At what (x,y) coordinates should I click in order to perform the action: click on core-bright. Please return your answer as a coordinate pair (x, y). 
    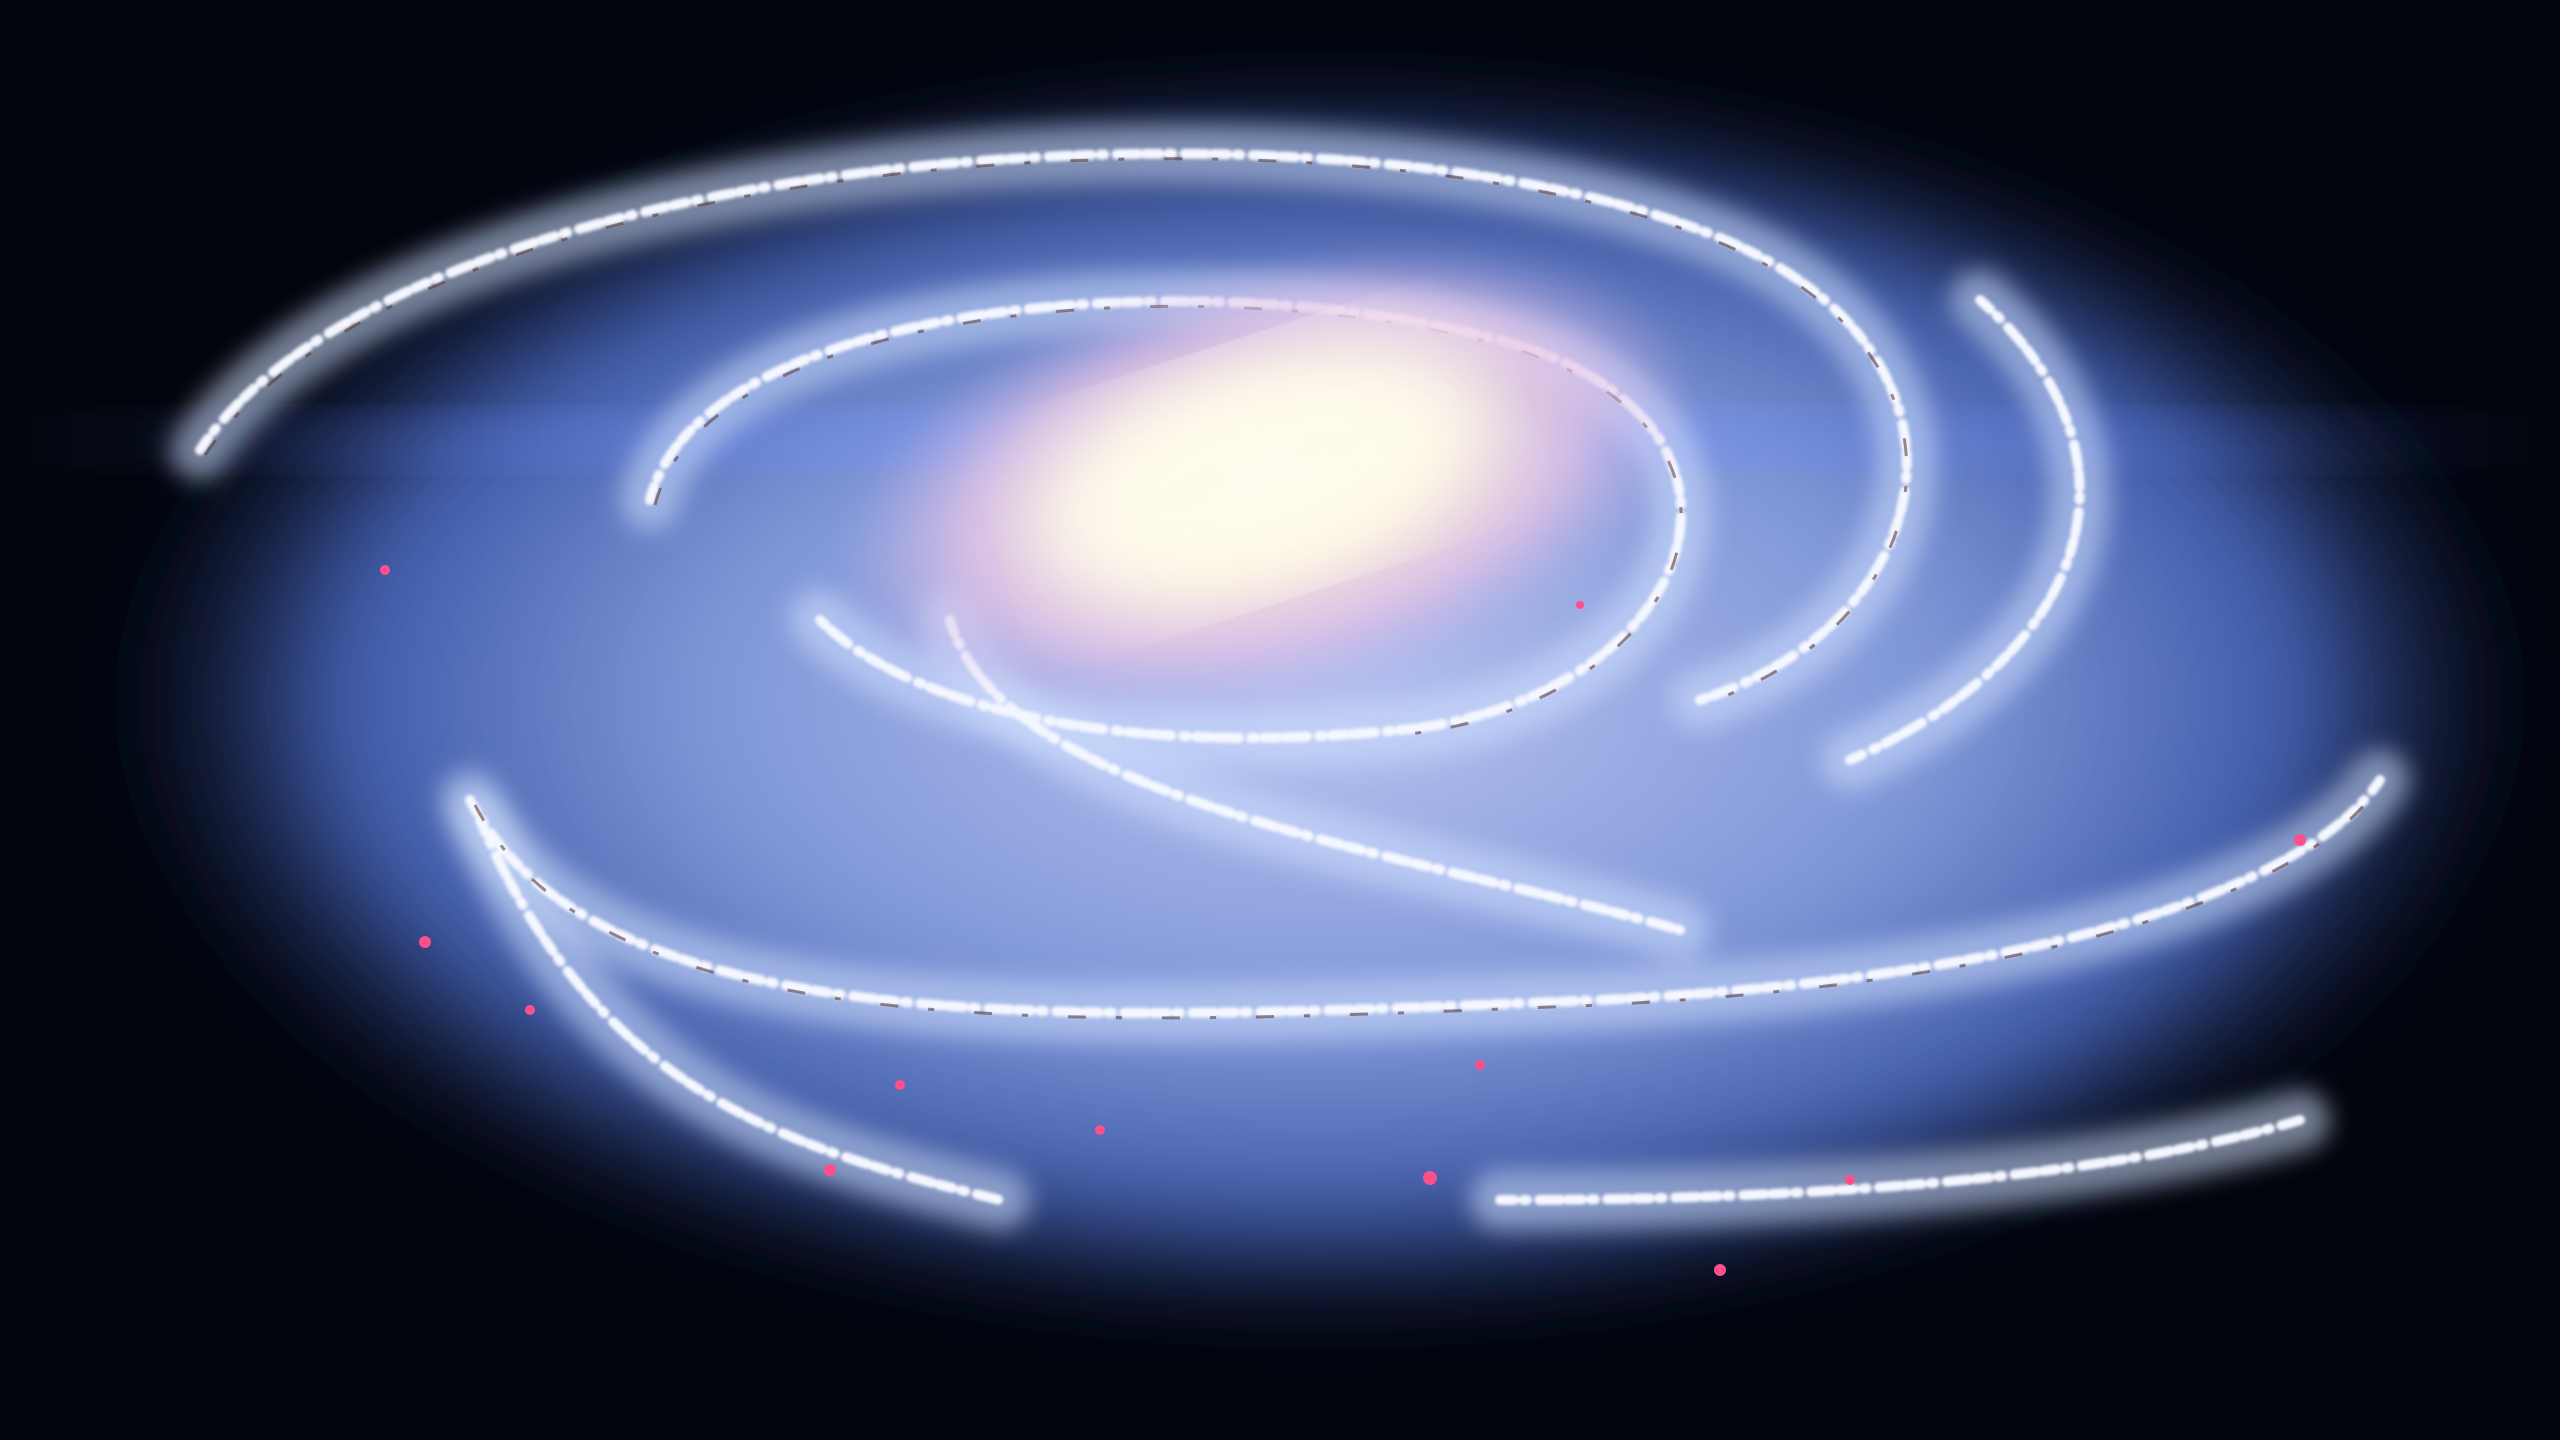
    Looking at the image, I should click on (1260, 470).